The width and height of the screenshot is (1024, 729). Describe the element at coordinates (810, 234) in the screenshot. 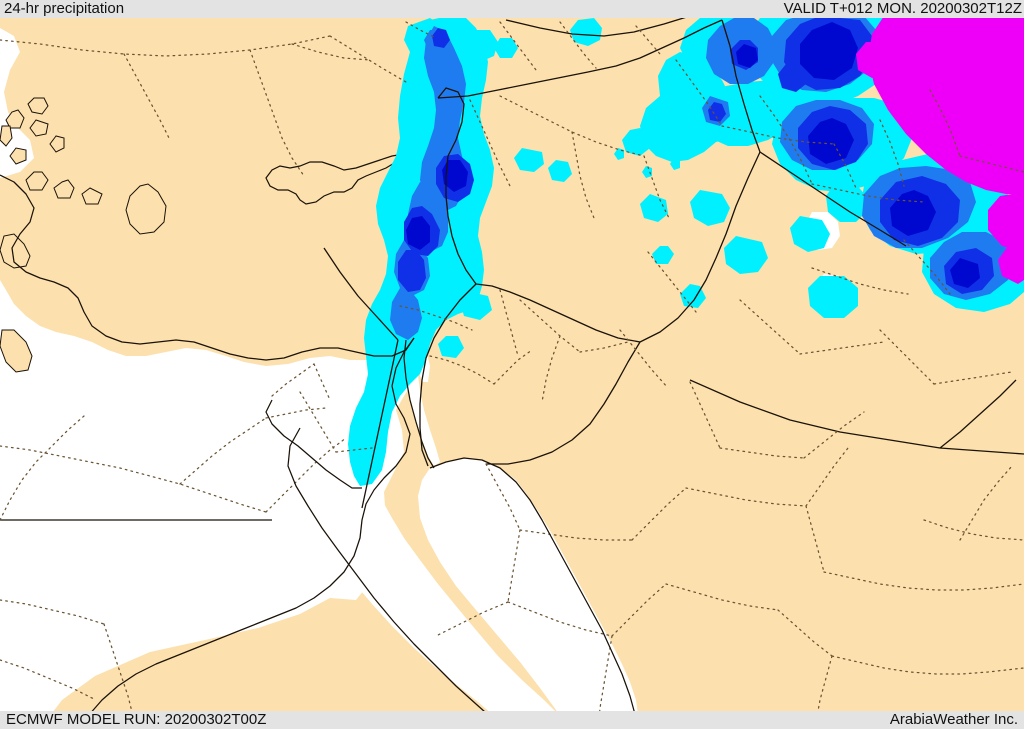

I see `ne-cyan-blob9` at that location.